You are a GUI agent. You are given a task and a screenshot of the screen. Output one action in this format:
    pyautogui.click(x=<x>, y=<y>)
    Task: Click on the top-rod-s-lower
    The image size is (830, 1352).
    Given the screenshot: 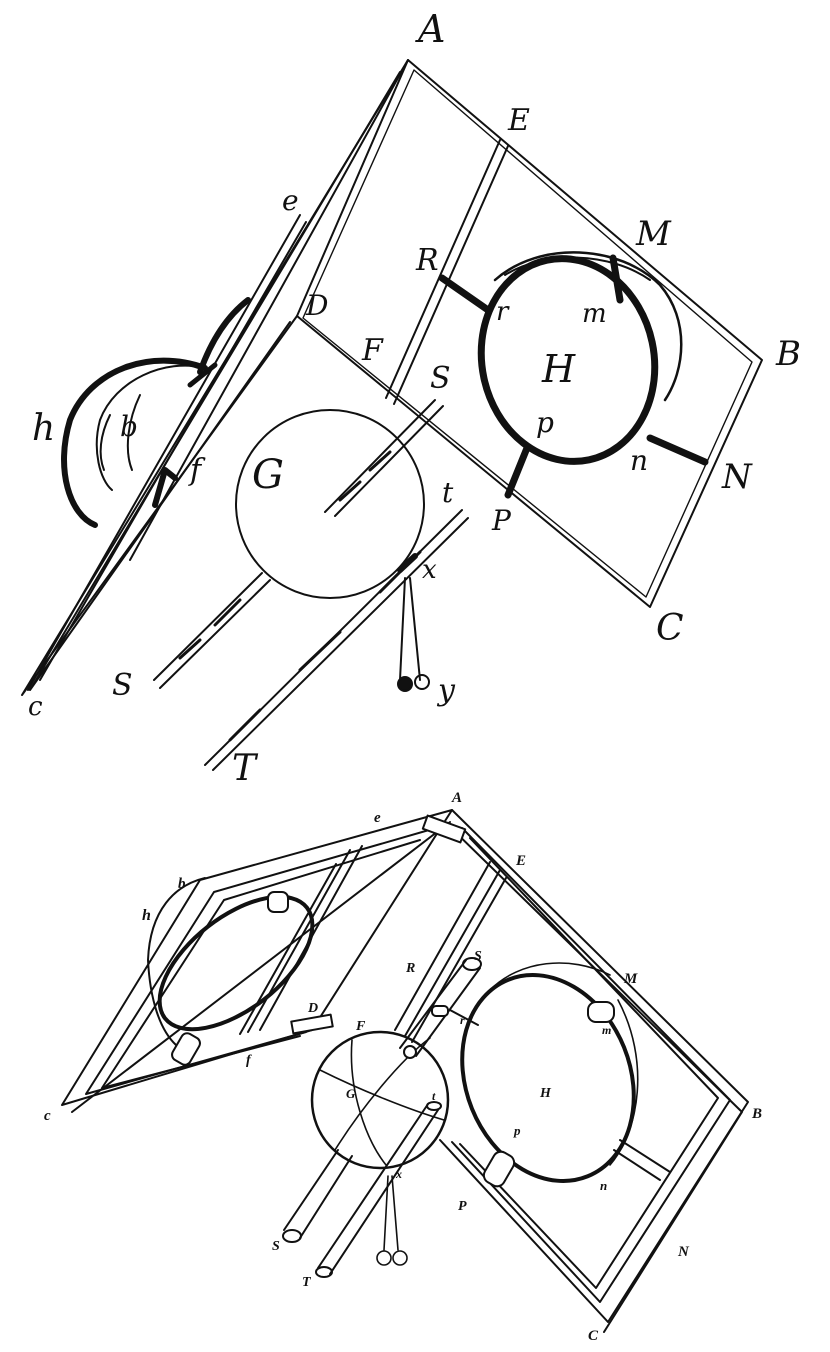 What is the action you would take?
    pyautogui.click(x=212, y=630)
    